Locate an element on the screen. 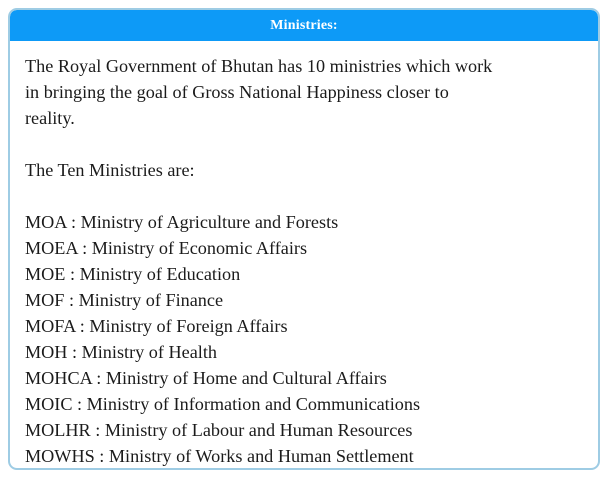  card-header: Ministries: is located at coordinates (304, 25).